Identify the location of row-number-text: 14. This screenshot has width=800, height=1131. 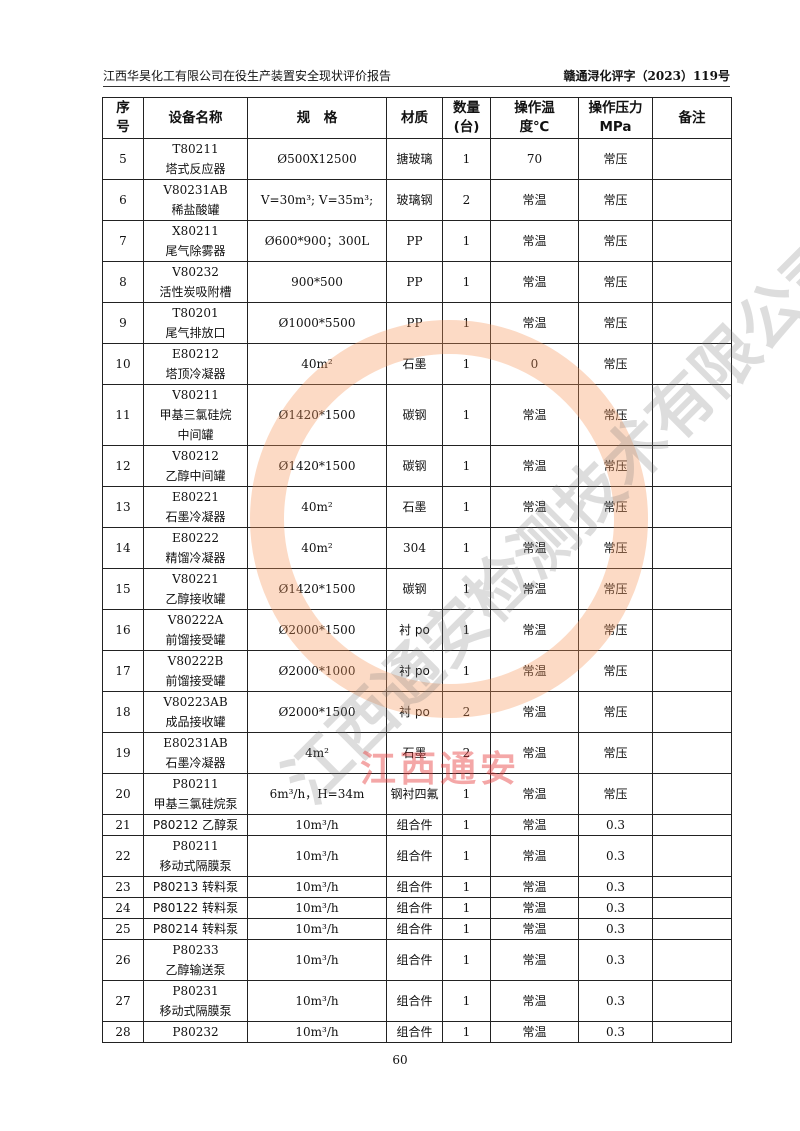
(123, 548).